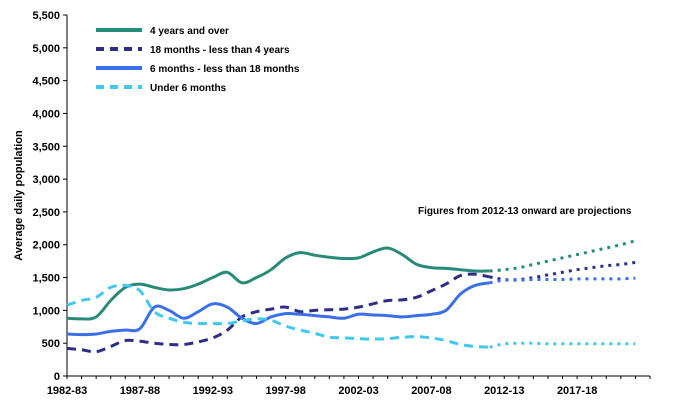 The image size is (673, 412). I want to click on y-tick-label: 5,000, so click(46, 49).